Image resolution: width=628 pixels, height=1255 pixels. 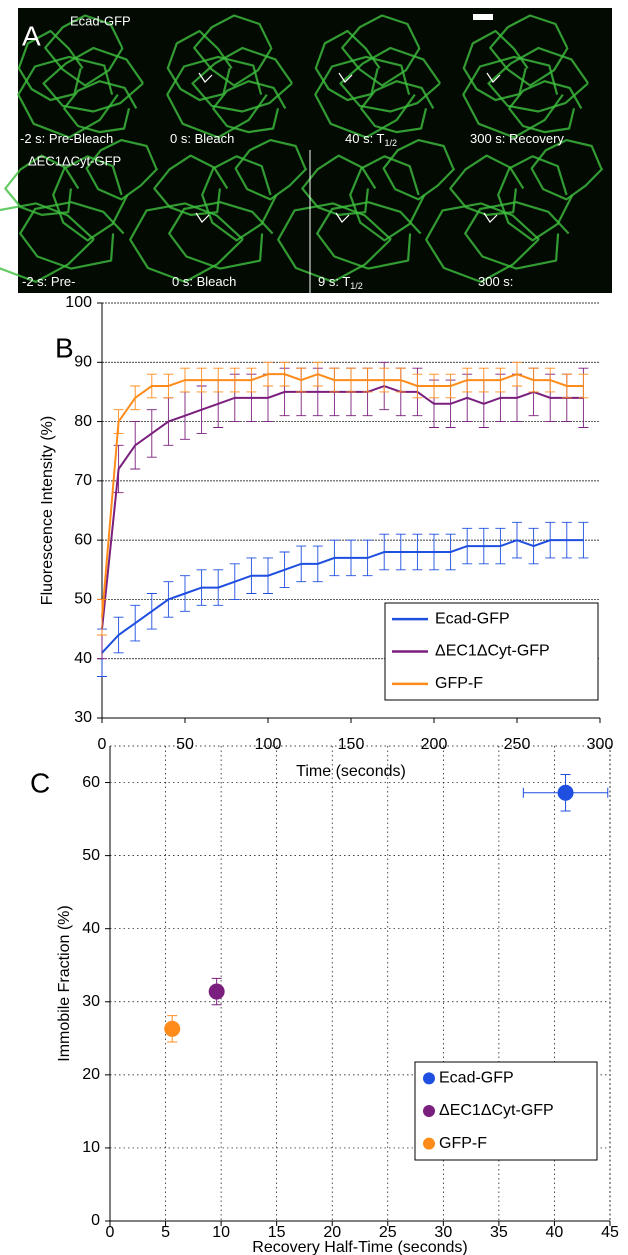 I want to click on frame-time: -2 s: Pre-, so click(x=48, y=281).